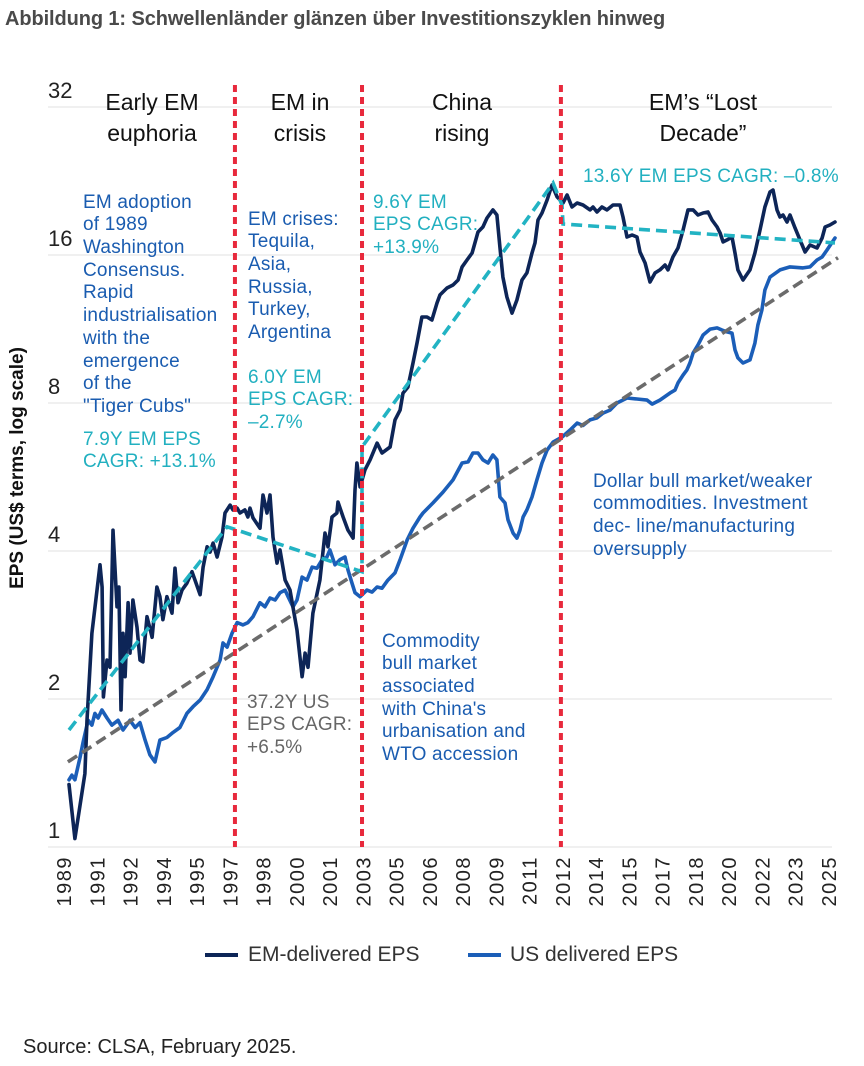  What do you see at coordinates (703, 117) in the screenshot?
I see `period-header-lost-decade: EM’s “Lost Decade”` at bounding box center [703, 117].